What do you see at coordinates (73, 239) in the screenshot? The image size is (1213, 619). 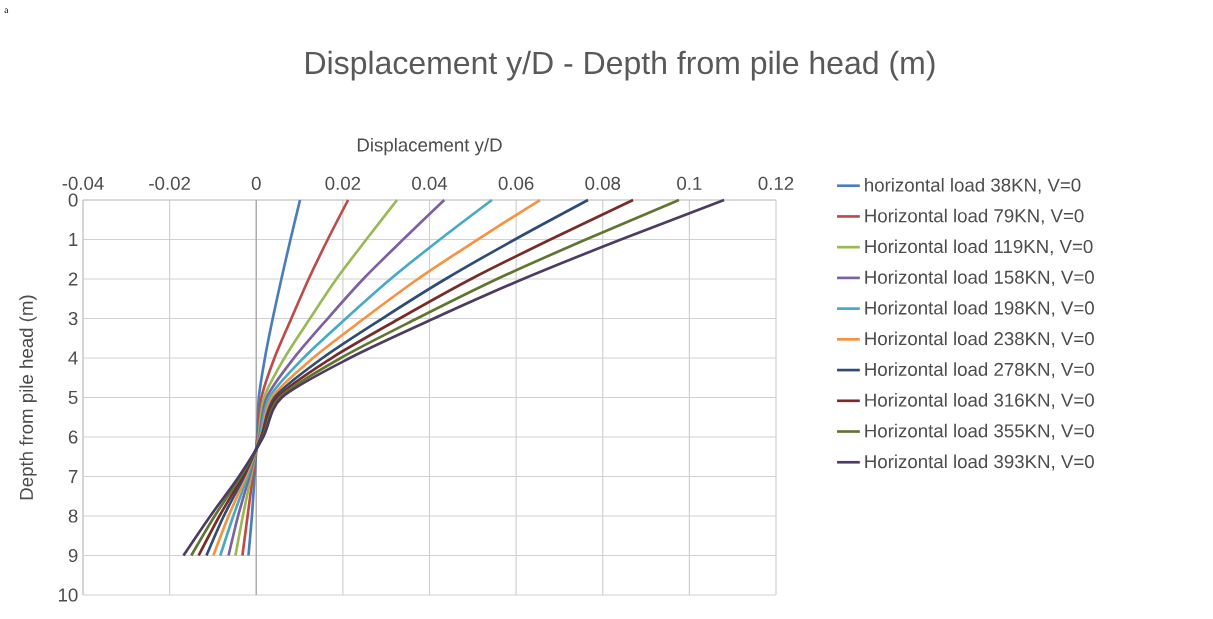 I see `y-tick-label: 1` at bounding box center [73, 239].